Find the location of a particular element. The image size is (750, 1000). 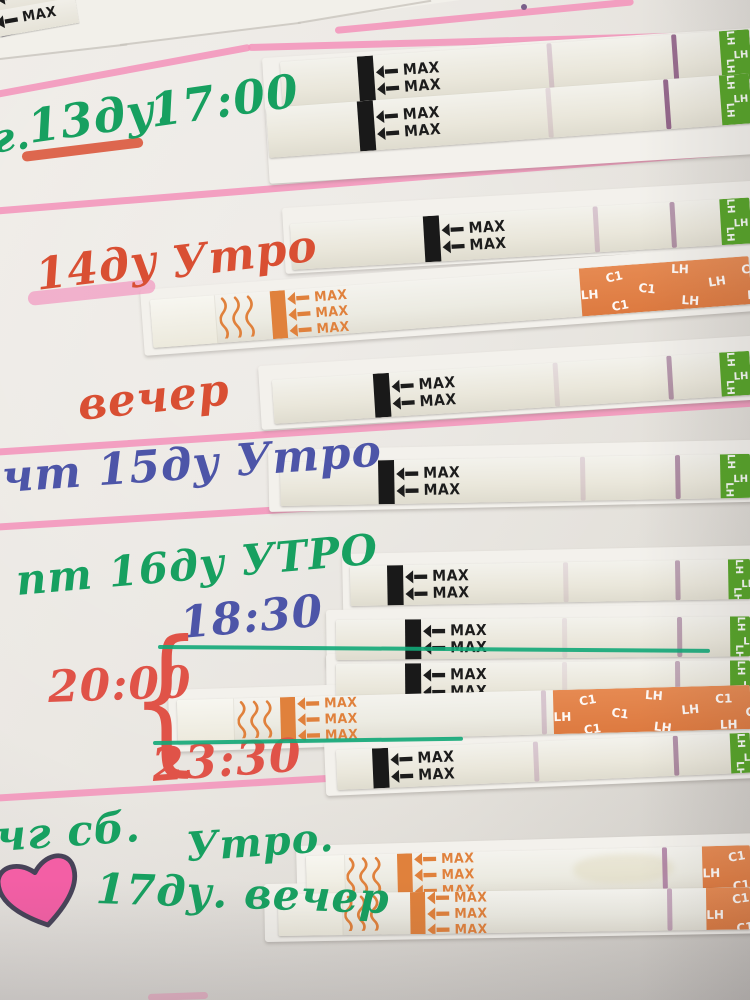

note-17-evening: вечер is located at coordinates (317, 896).